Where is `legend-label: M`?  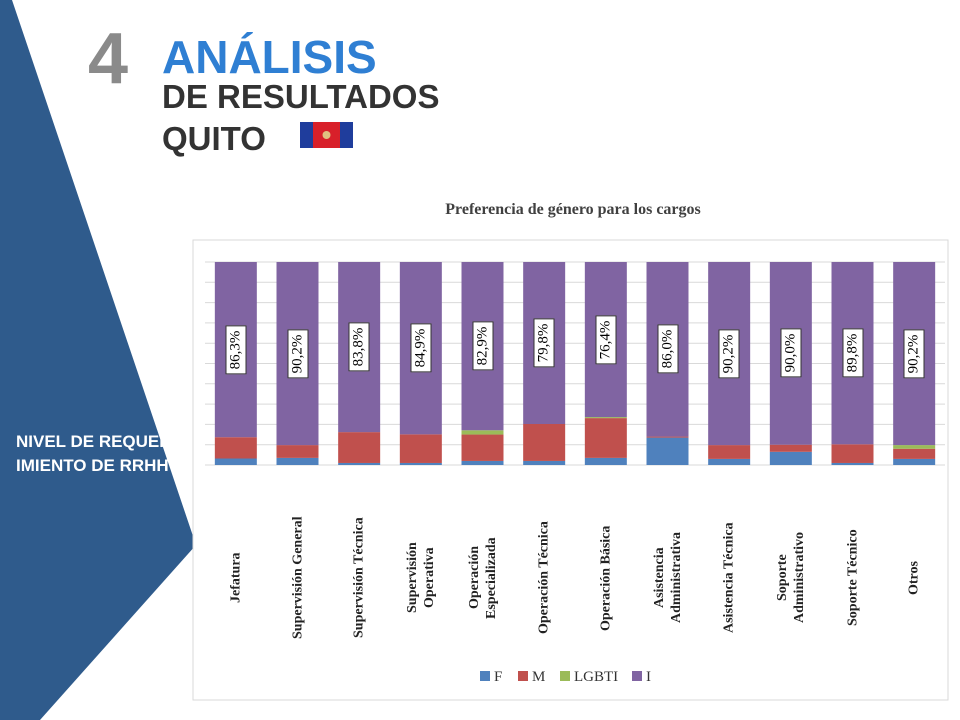
legend-label: M is located at coordinates (538, 677).